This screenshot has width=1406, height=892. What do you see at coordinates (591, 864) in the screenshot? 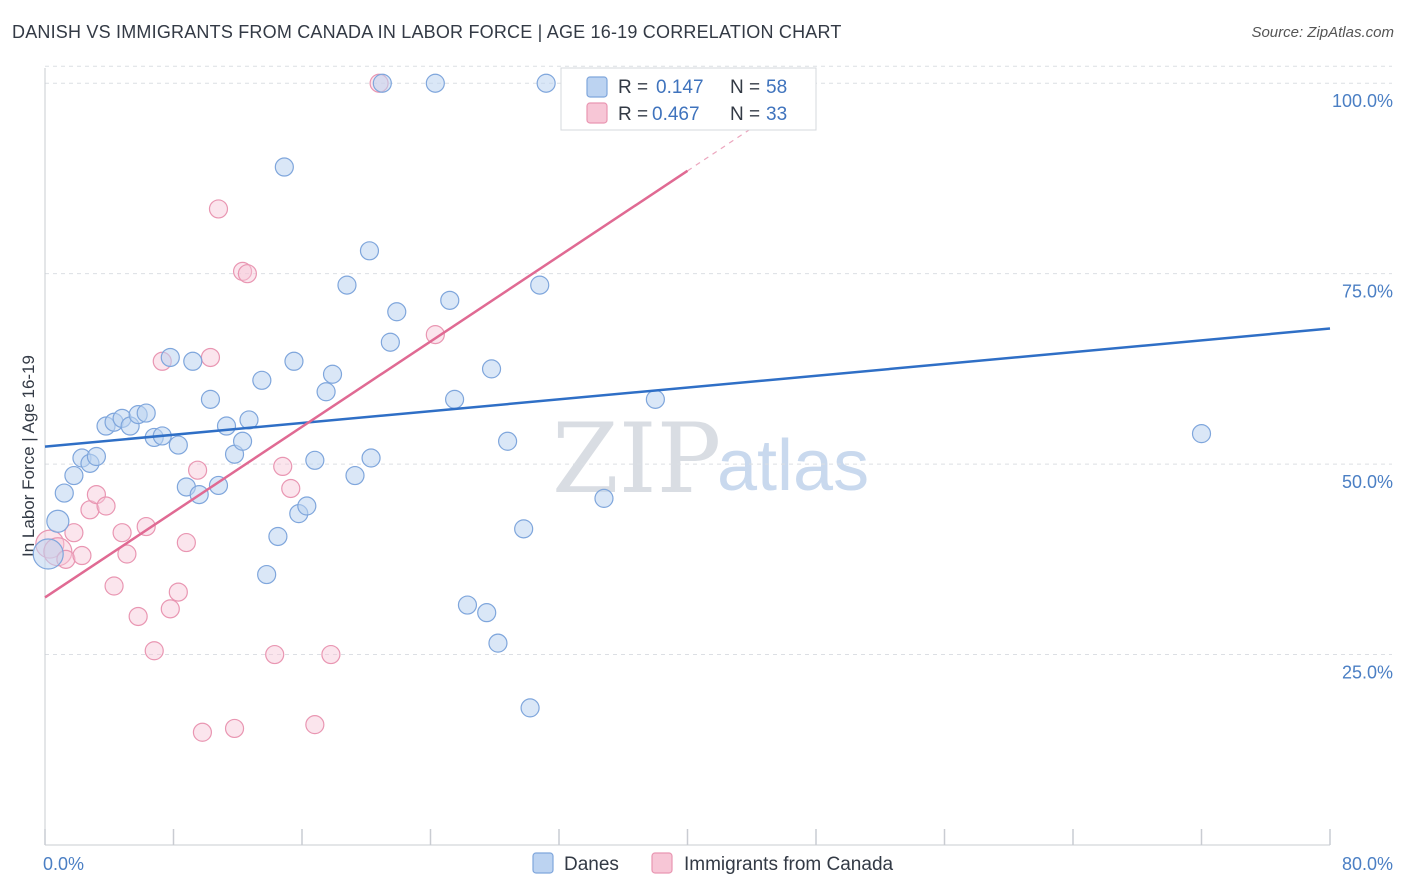
I see `legend-bottom-label-danes: Danes` at bounding box center [591, 864].